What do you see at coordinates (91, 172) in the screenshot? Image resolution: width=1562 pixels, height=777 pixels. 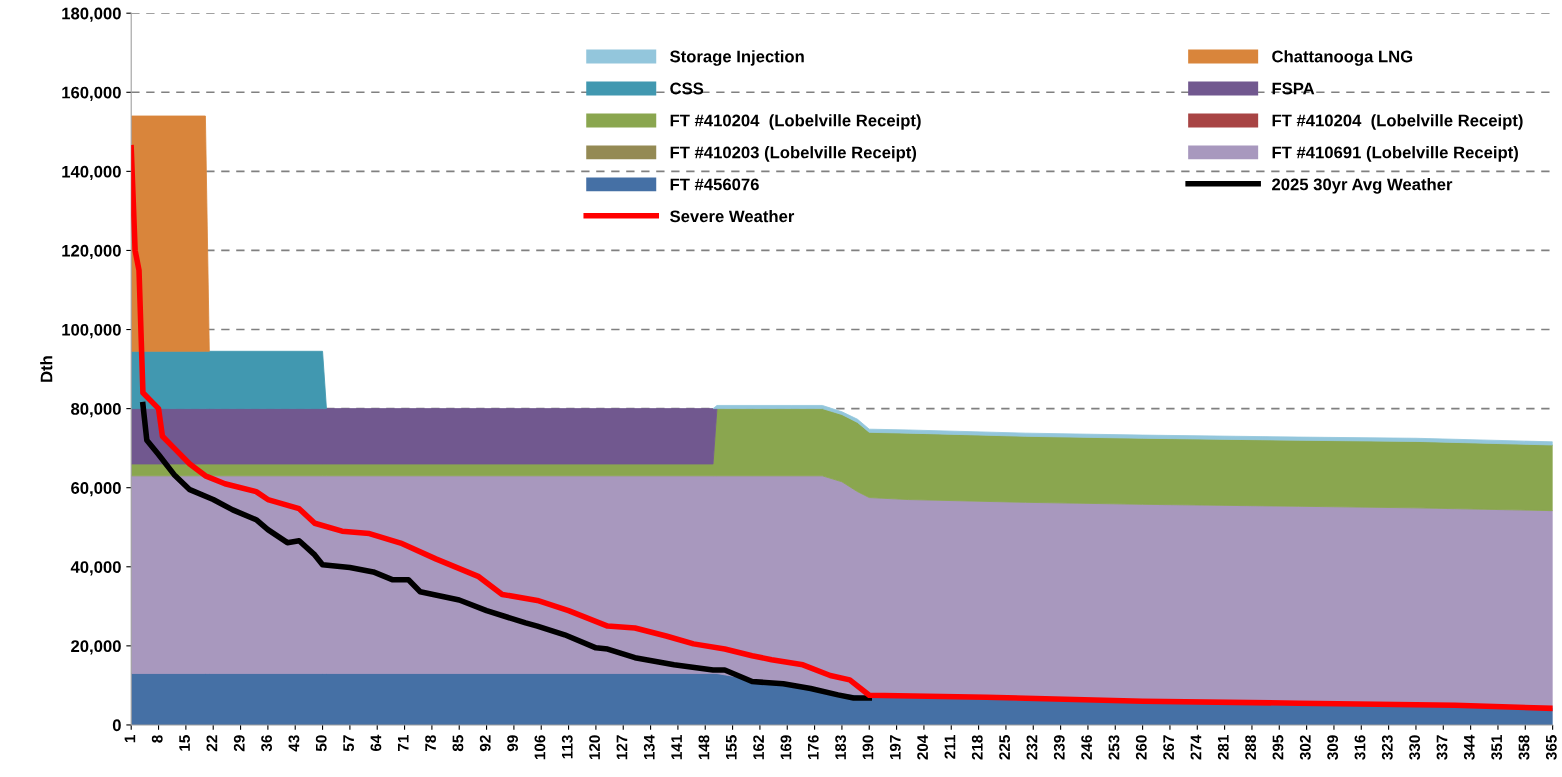 I see `y-tick-label: 140,000` at bounding box center [91, 172].